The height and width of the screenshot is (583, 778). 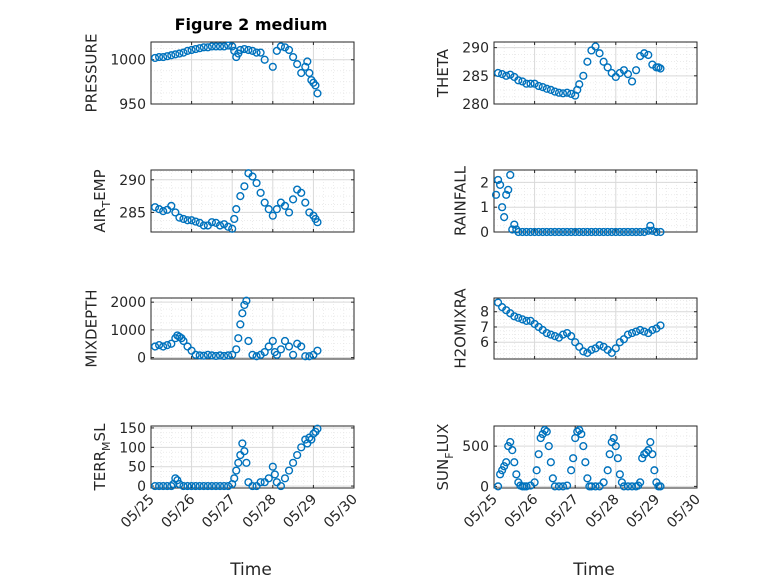 I want to click on y-axis-label: SUNFLUX, so click(x=445, y=457).